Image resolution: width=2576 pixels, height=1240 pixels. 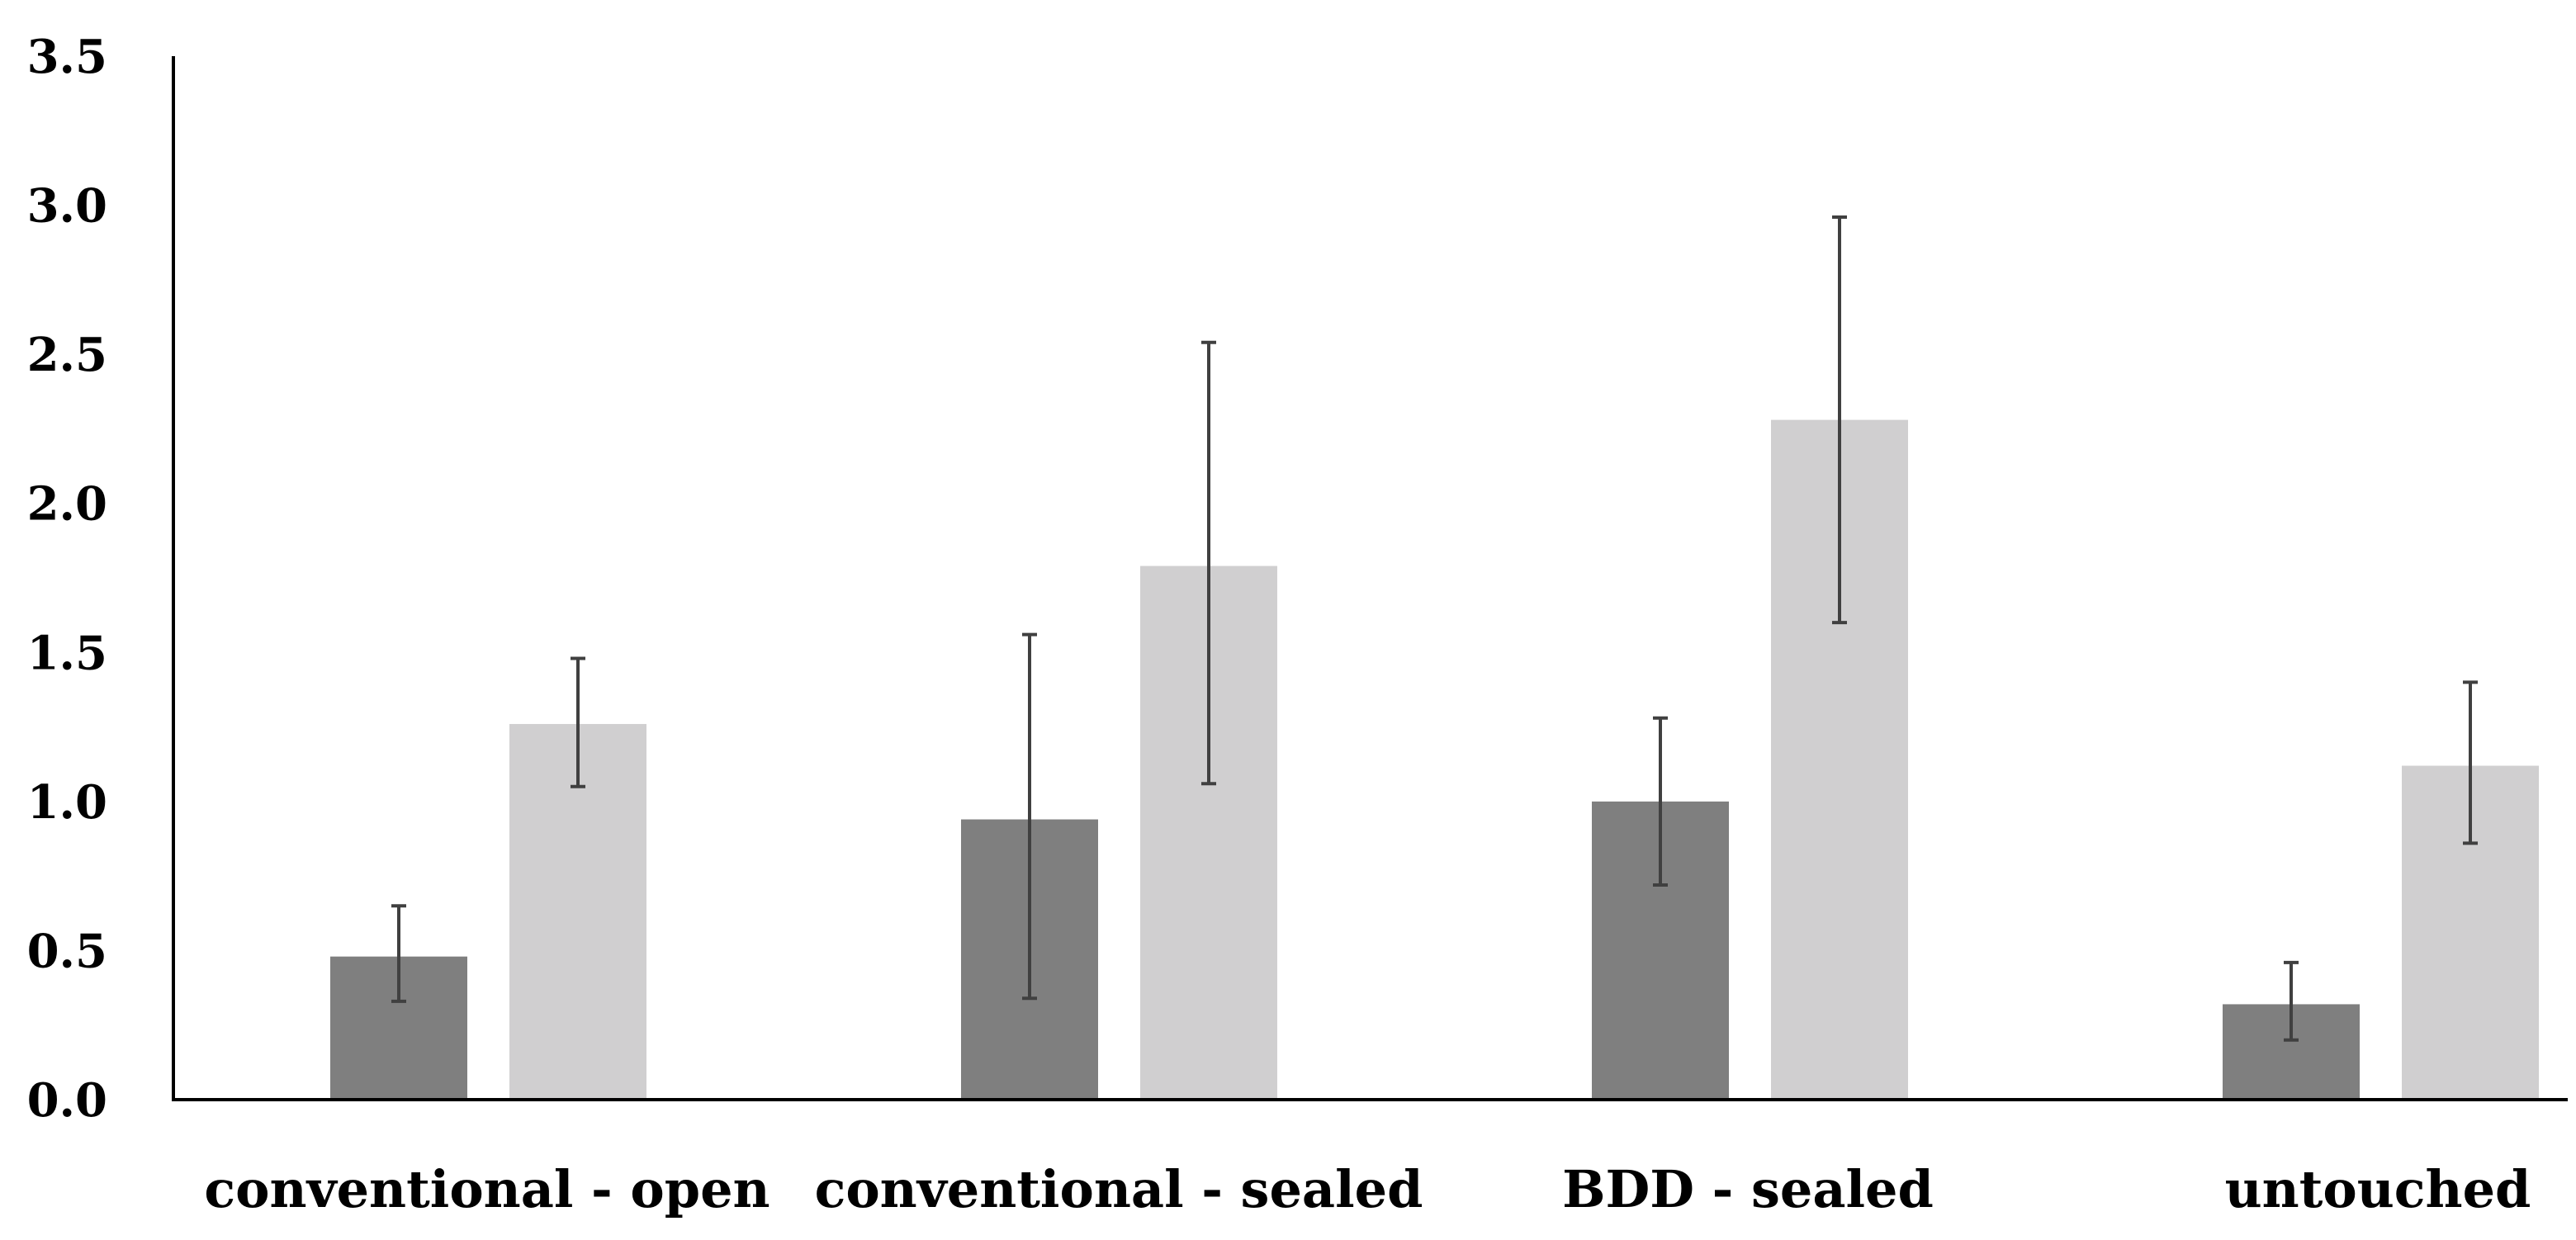 What do you see at coordinates (67, 206) in the screenshot?
I see `y-tick-label: 3.0` at bounding box center [67, 206].